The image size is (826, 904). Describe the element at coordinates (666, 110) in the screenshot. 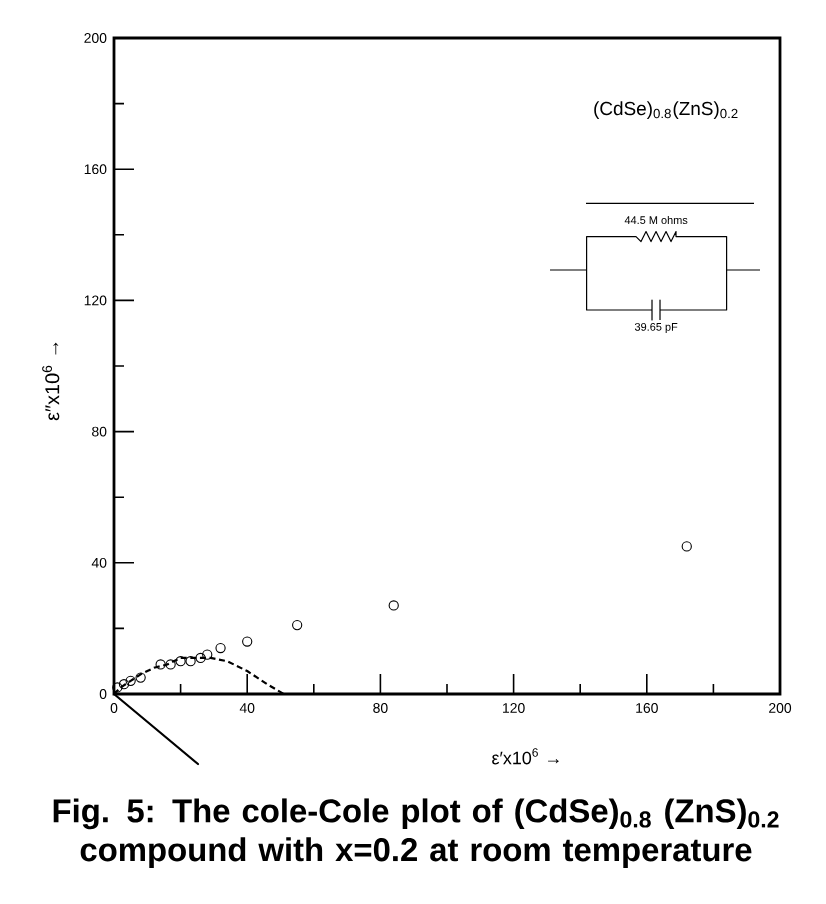

I see `annotation: (CdSe)$_{0.8}$(ZnS)$_{0.2}$` at that location.